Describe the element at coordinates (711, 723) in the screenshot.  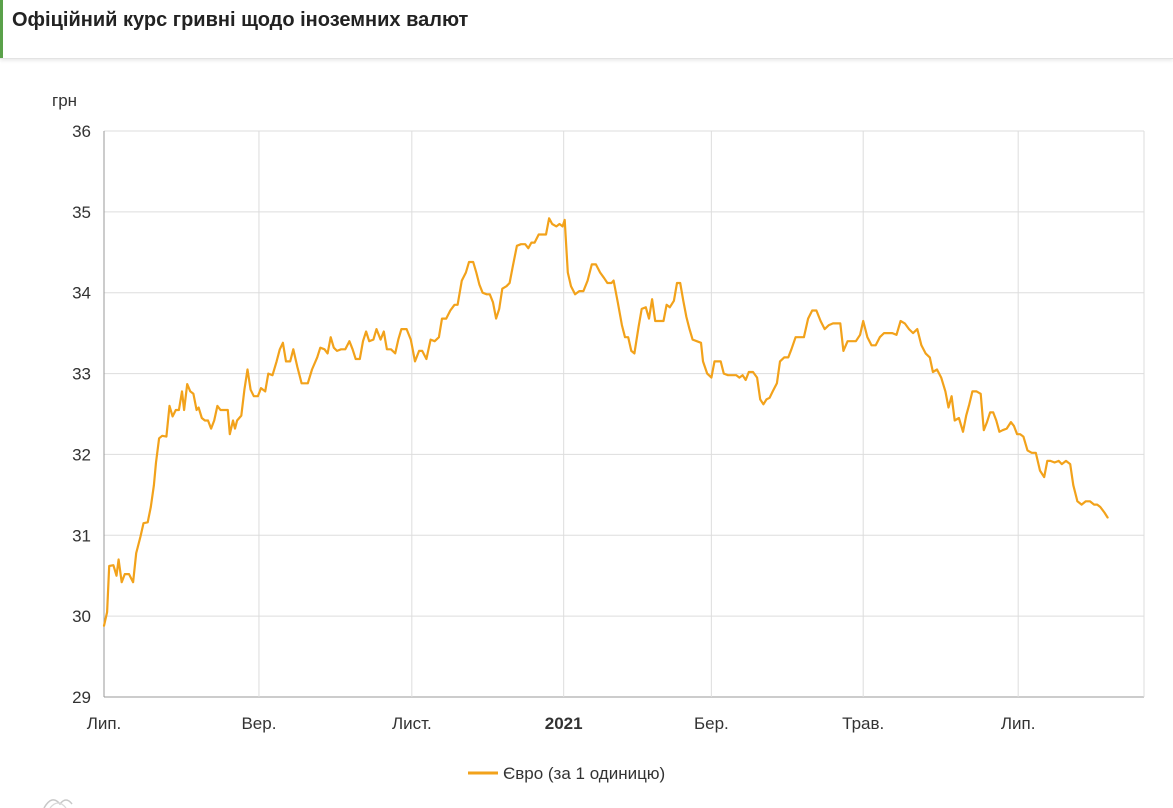
I see `x-tick-label: Бер.` at that location.